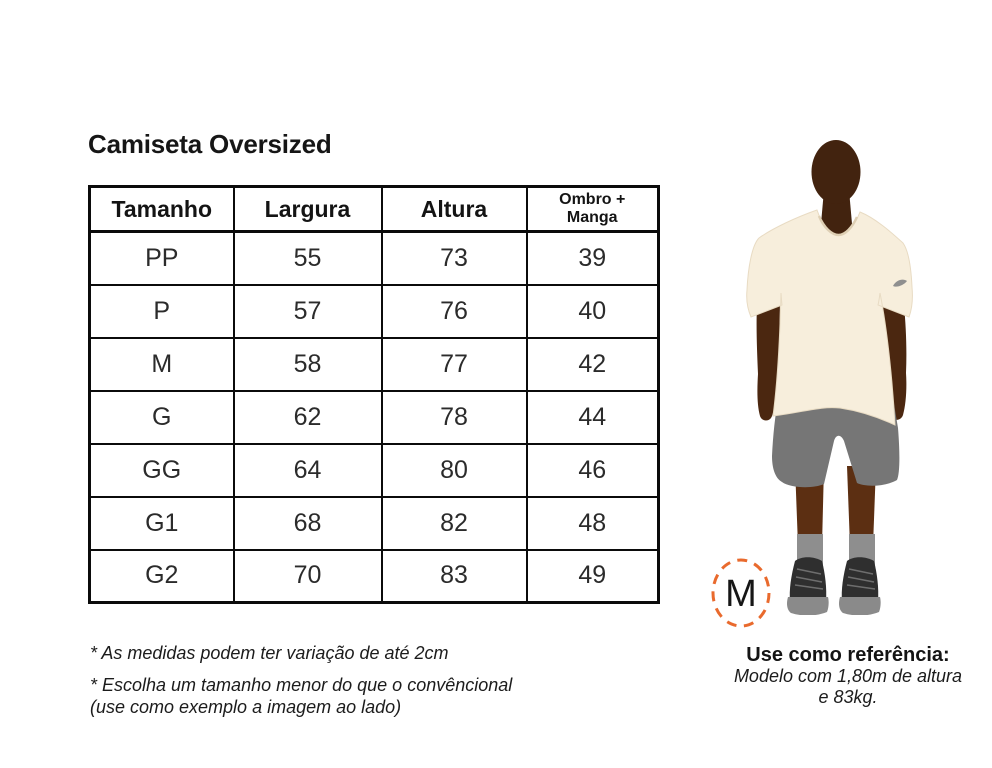 The height and width of the screenshot is (768, 992). I want to click on size-cell: 83, so click(454, 576).